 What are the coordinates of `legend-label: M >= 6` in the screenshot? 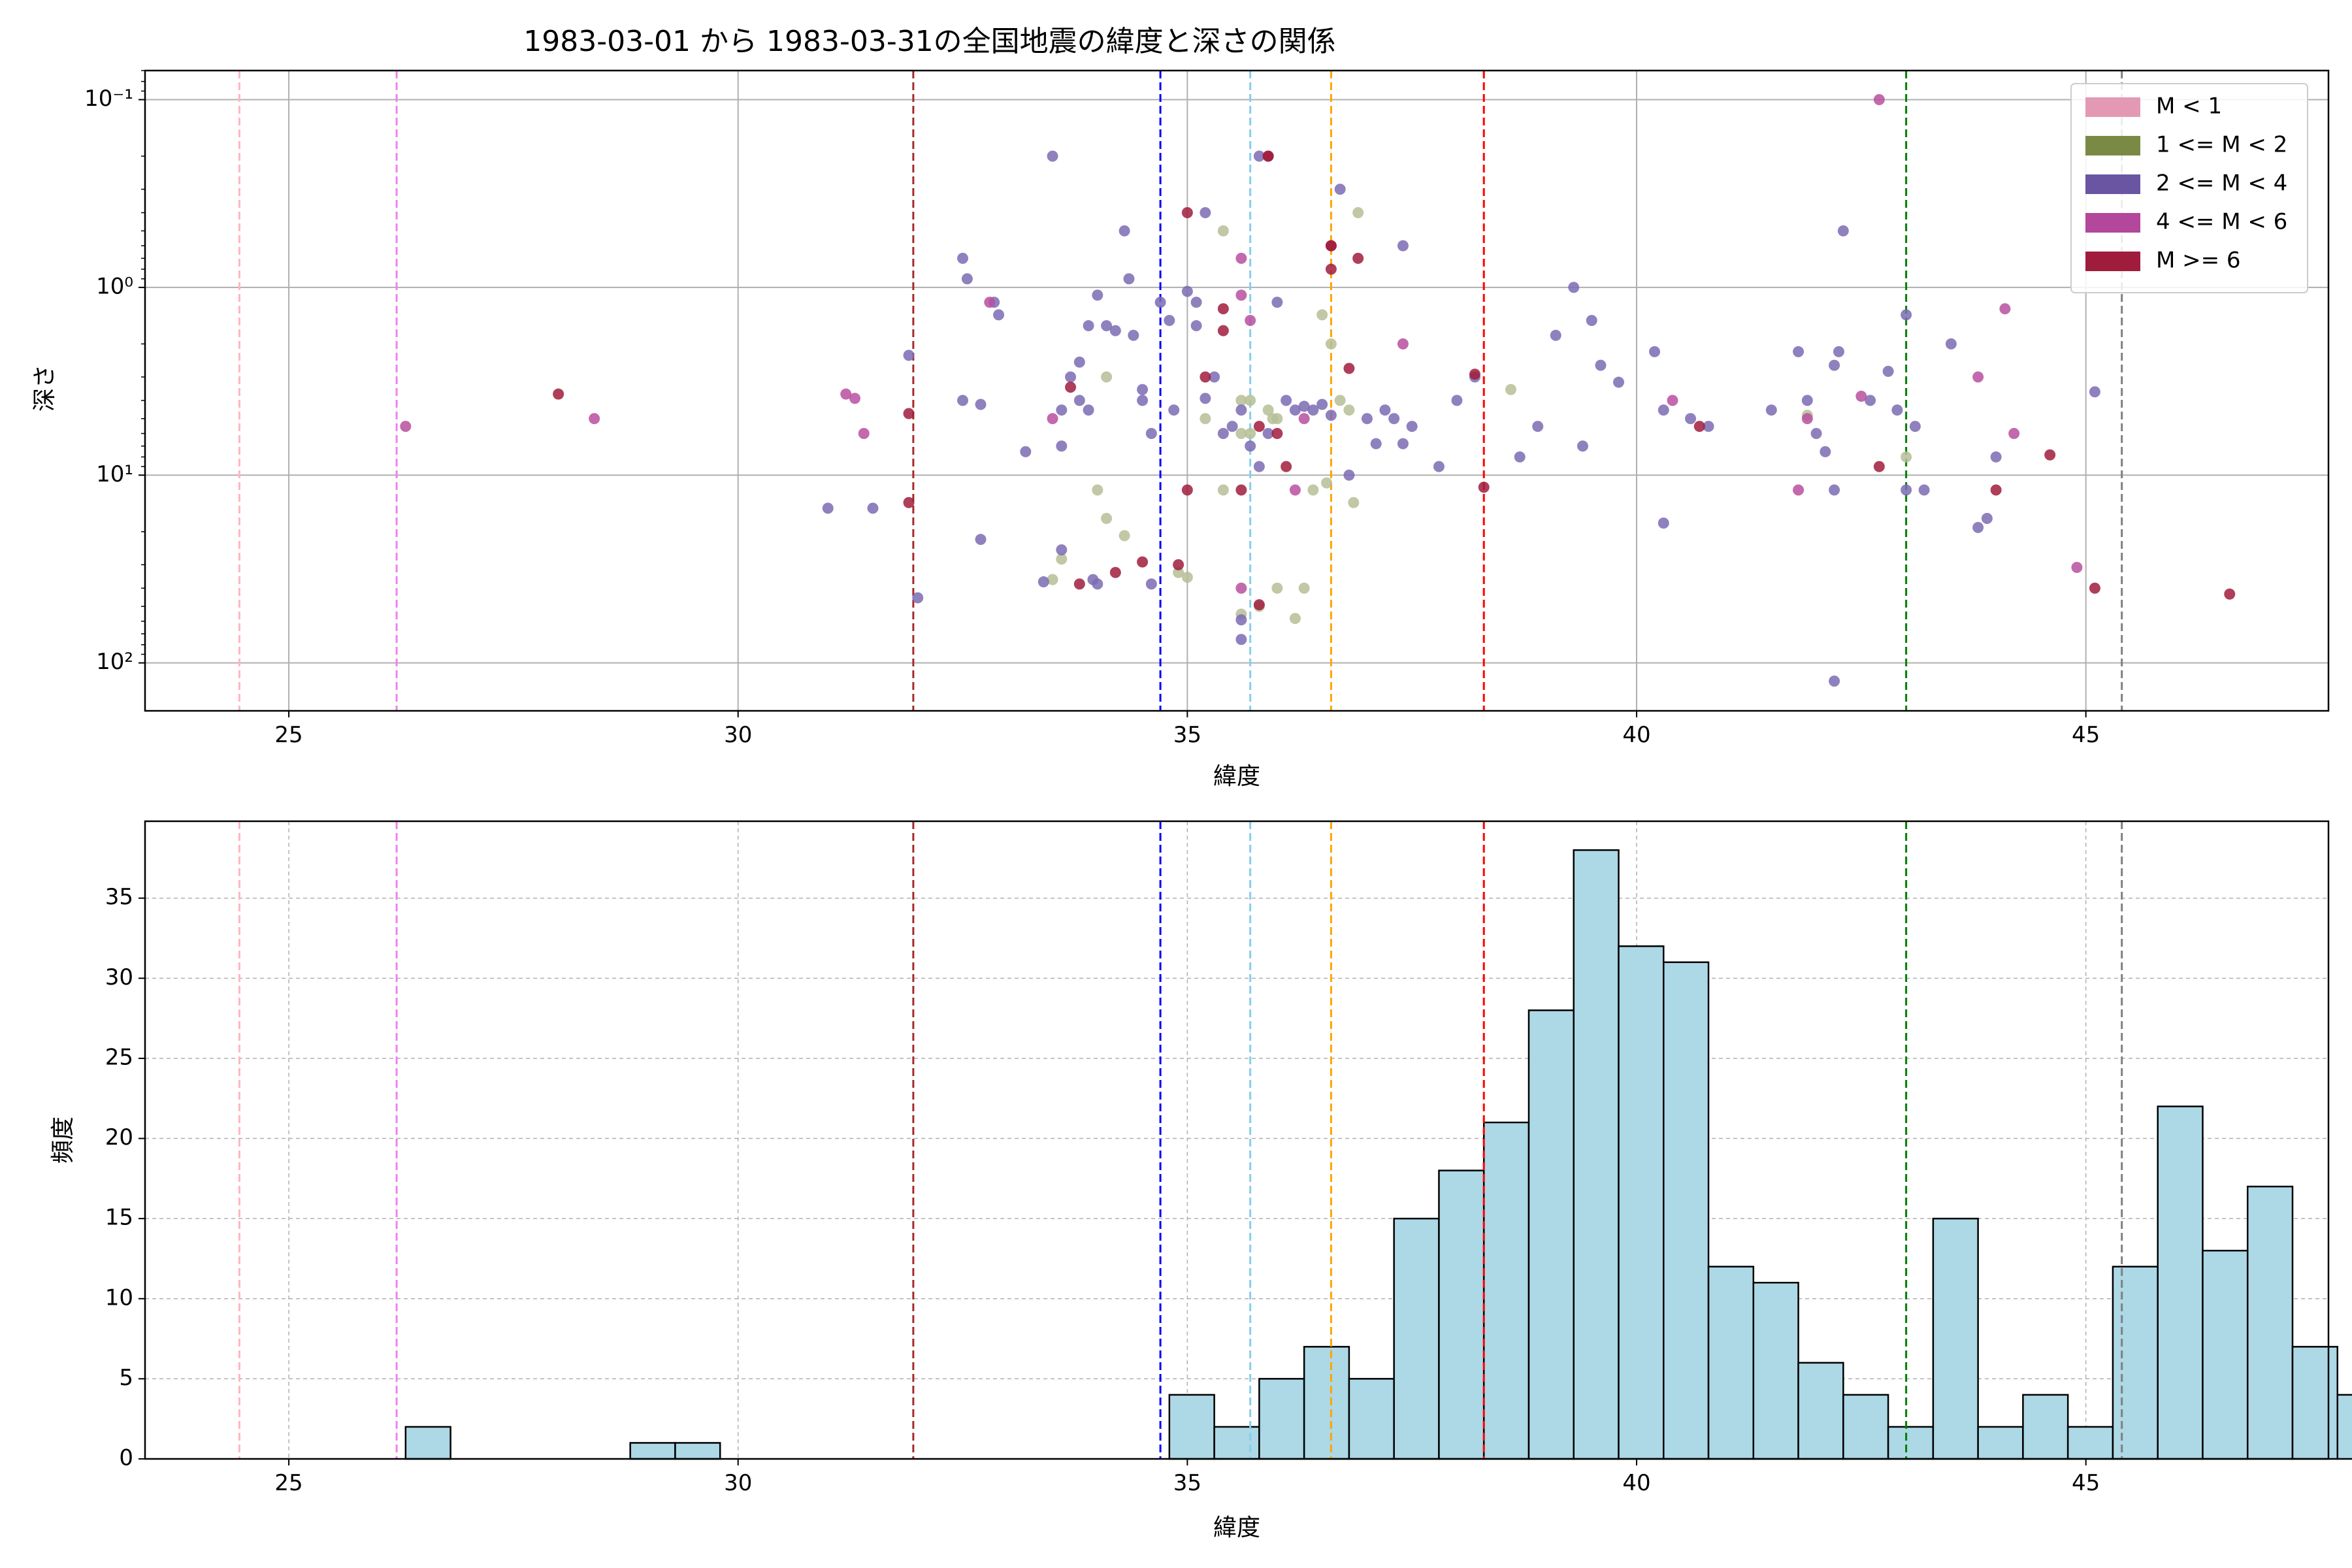 It's located at (2198, 261).